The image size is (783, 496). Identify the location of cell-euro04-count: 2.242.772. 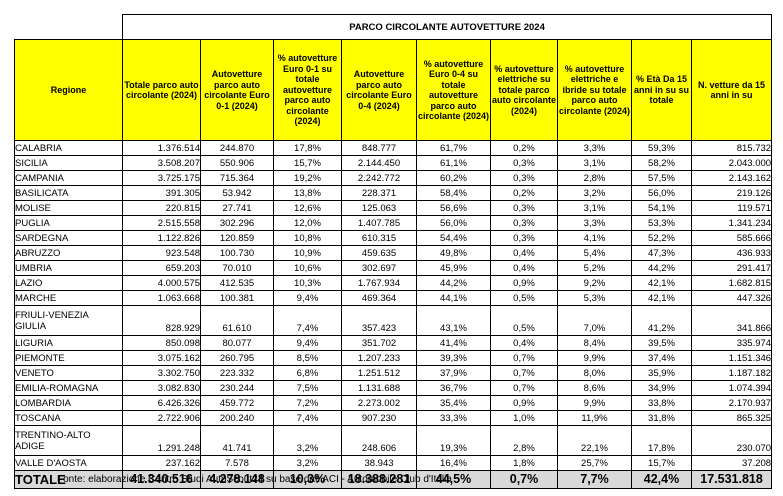
(379, 178).